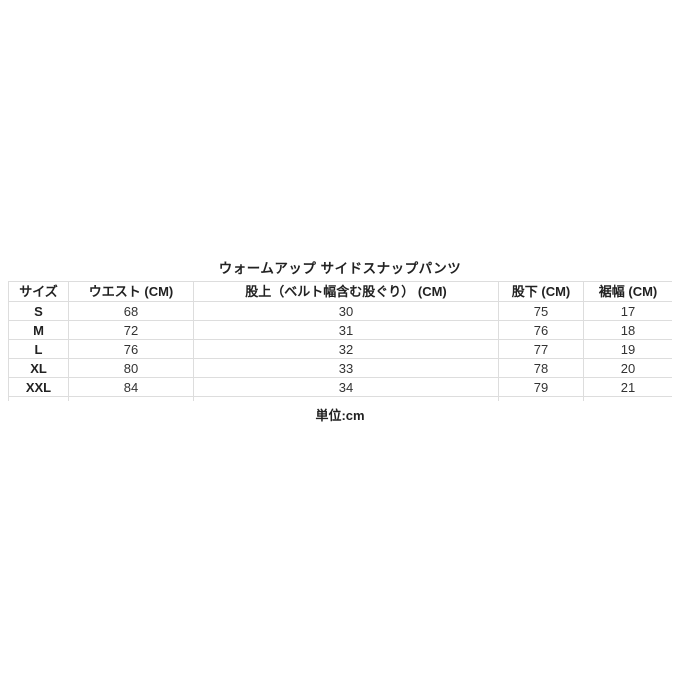 Image resolution: width=680 pixels, height=680 pixels. Describe the element at coordinates (627, 368) in the screenshot. I see `cell-hem: 20` at that location.